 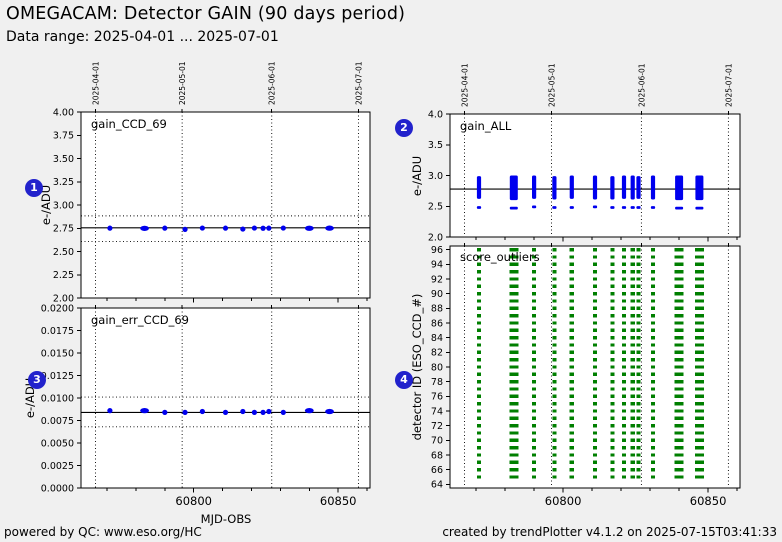 I want to click on data-series-gain_ALL, so click(x=590, y=192).